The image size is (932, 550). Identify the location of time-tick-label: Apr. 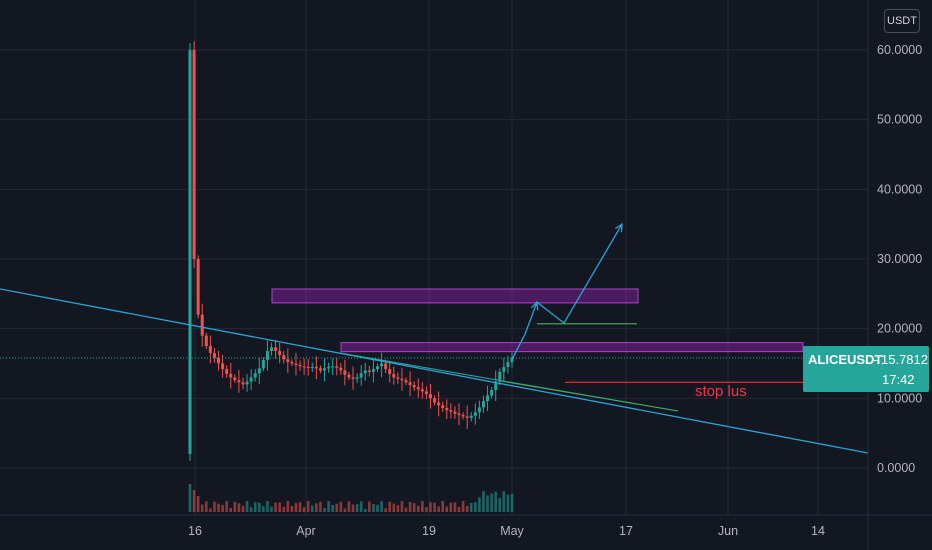
(305, 531).